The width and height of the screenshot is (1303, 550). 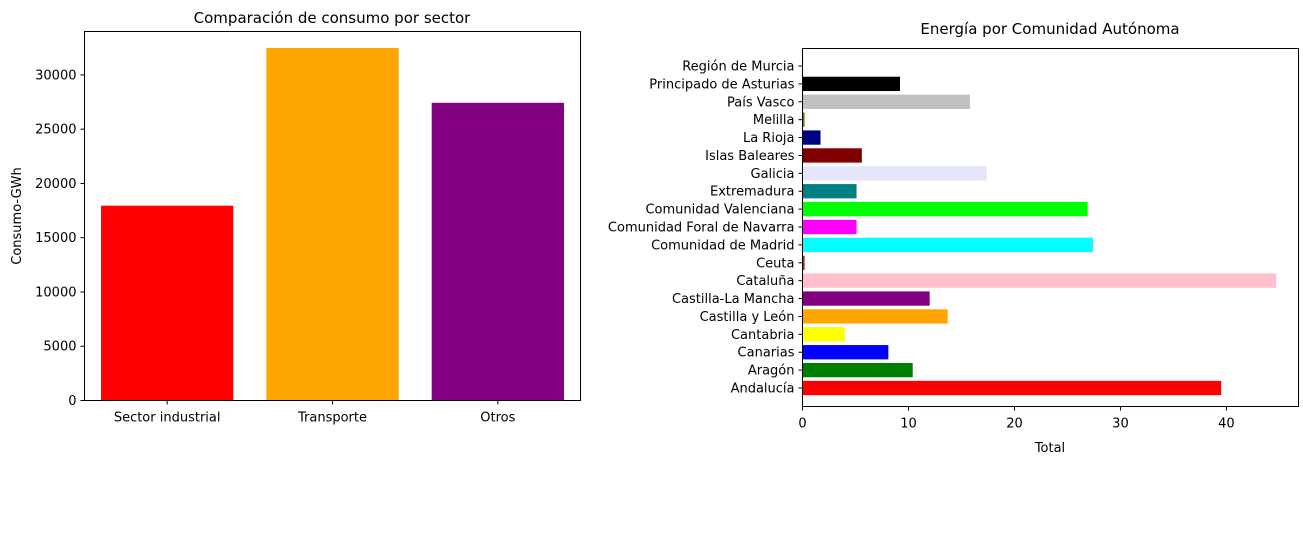 I want to click on y-tick-label: 30000, so click(x=55, y=75).